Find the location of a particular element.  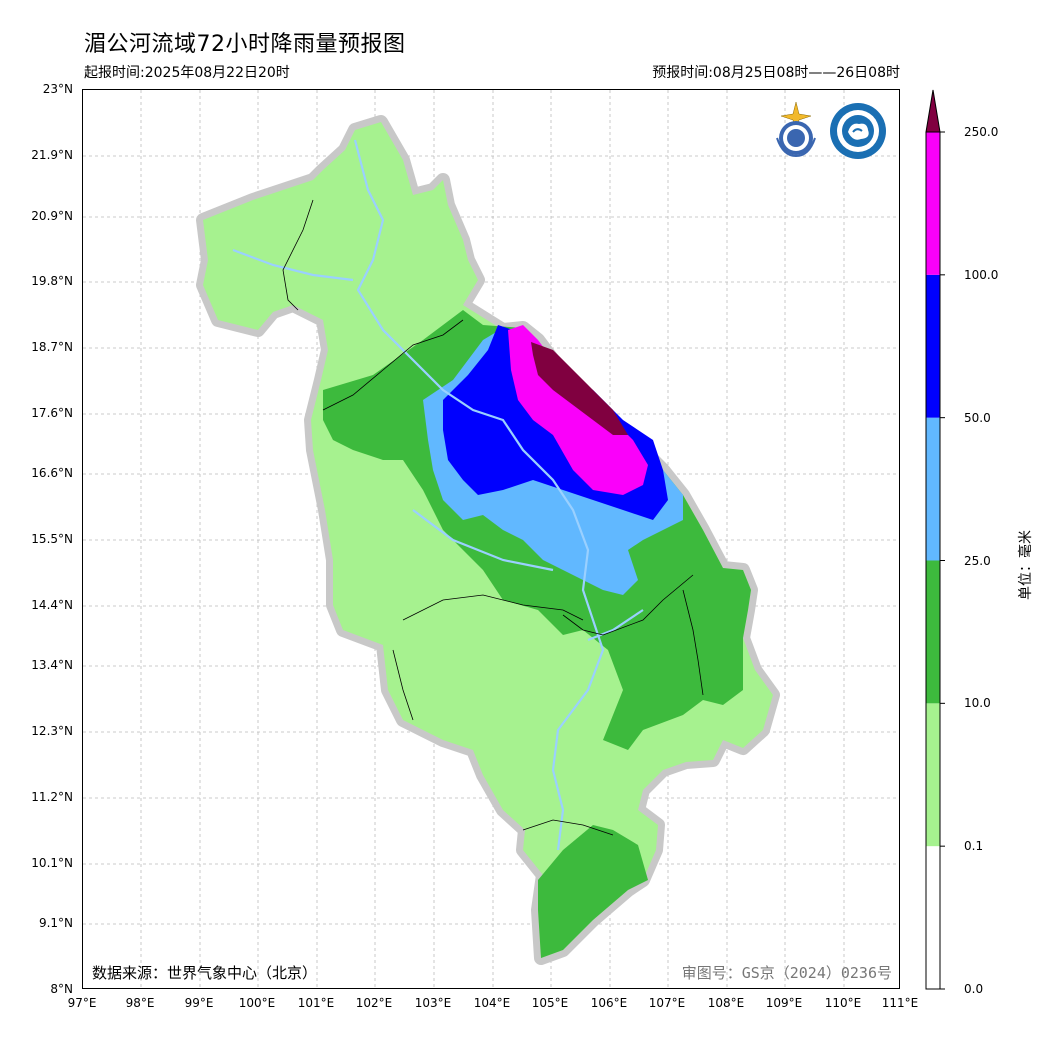

x-axis-label: 106°E is located at coordinates (609, 1003).